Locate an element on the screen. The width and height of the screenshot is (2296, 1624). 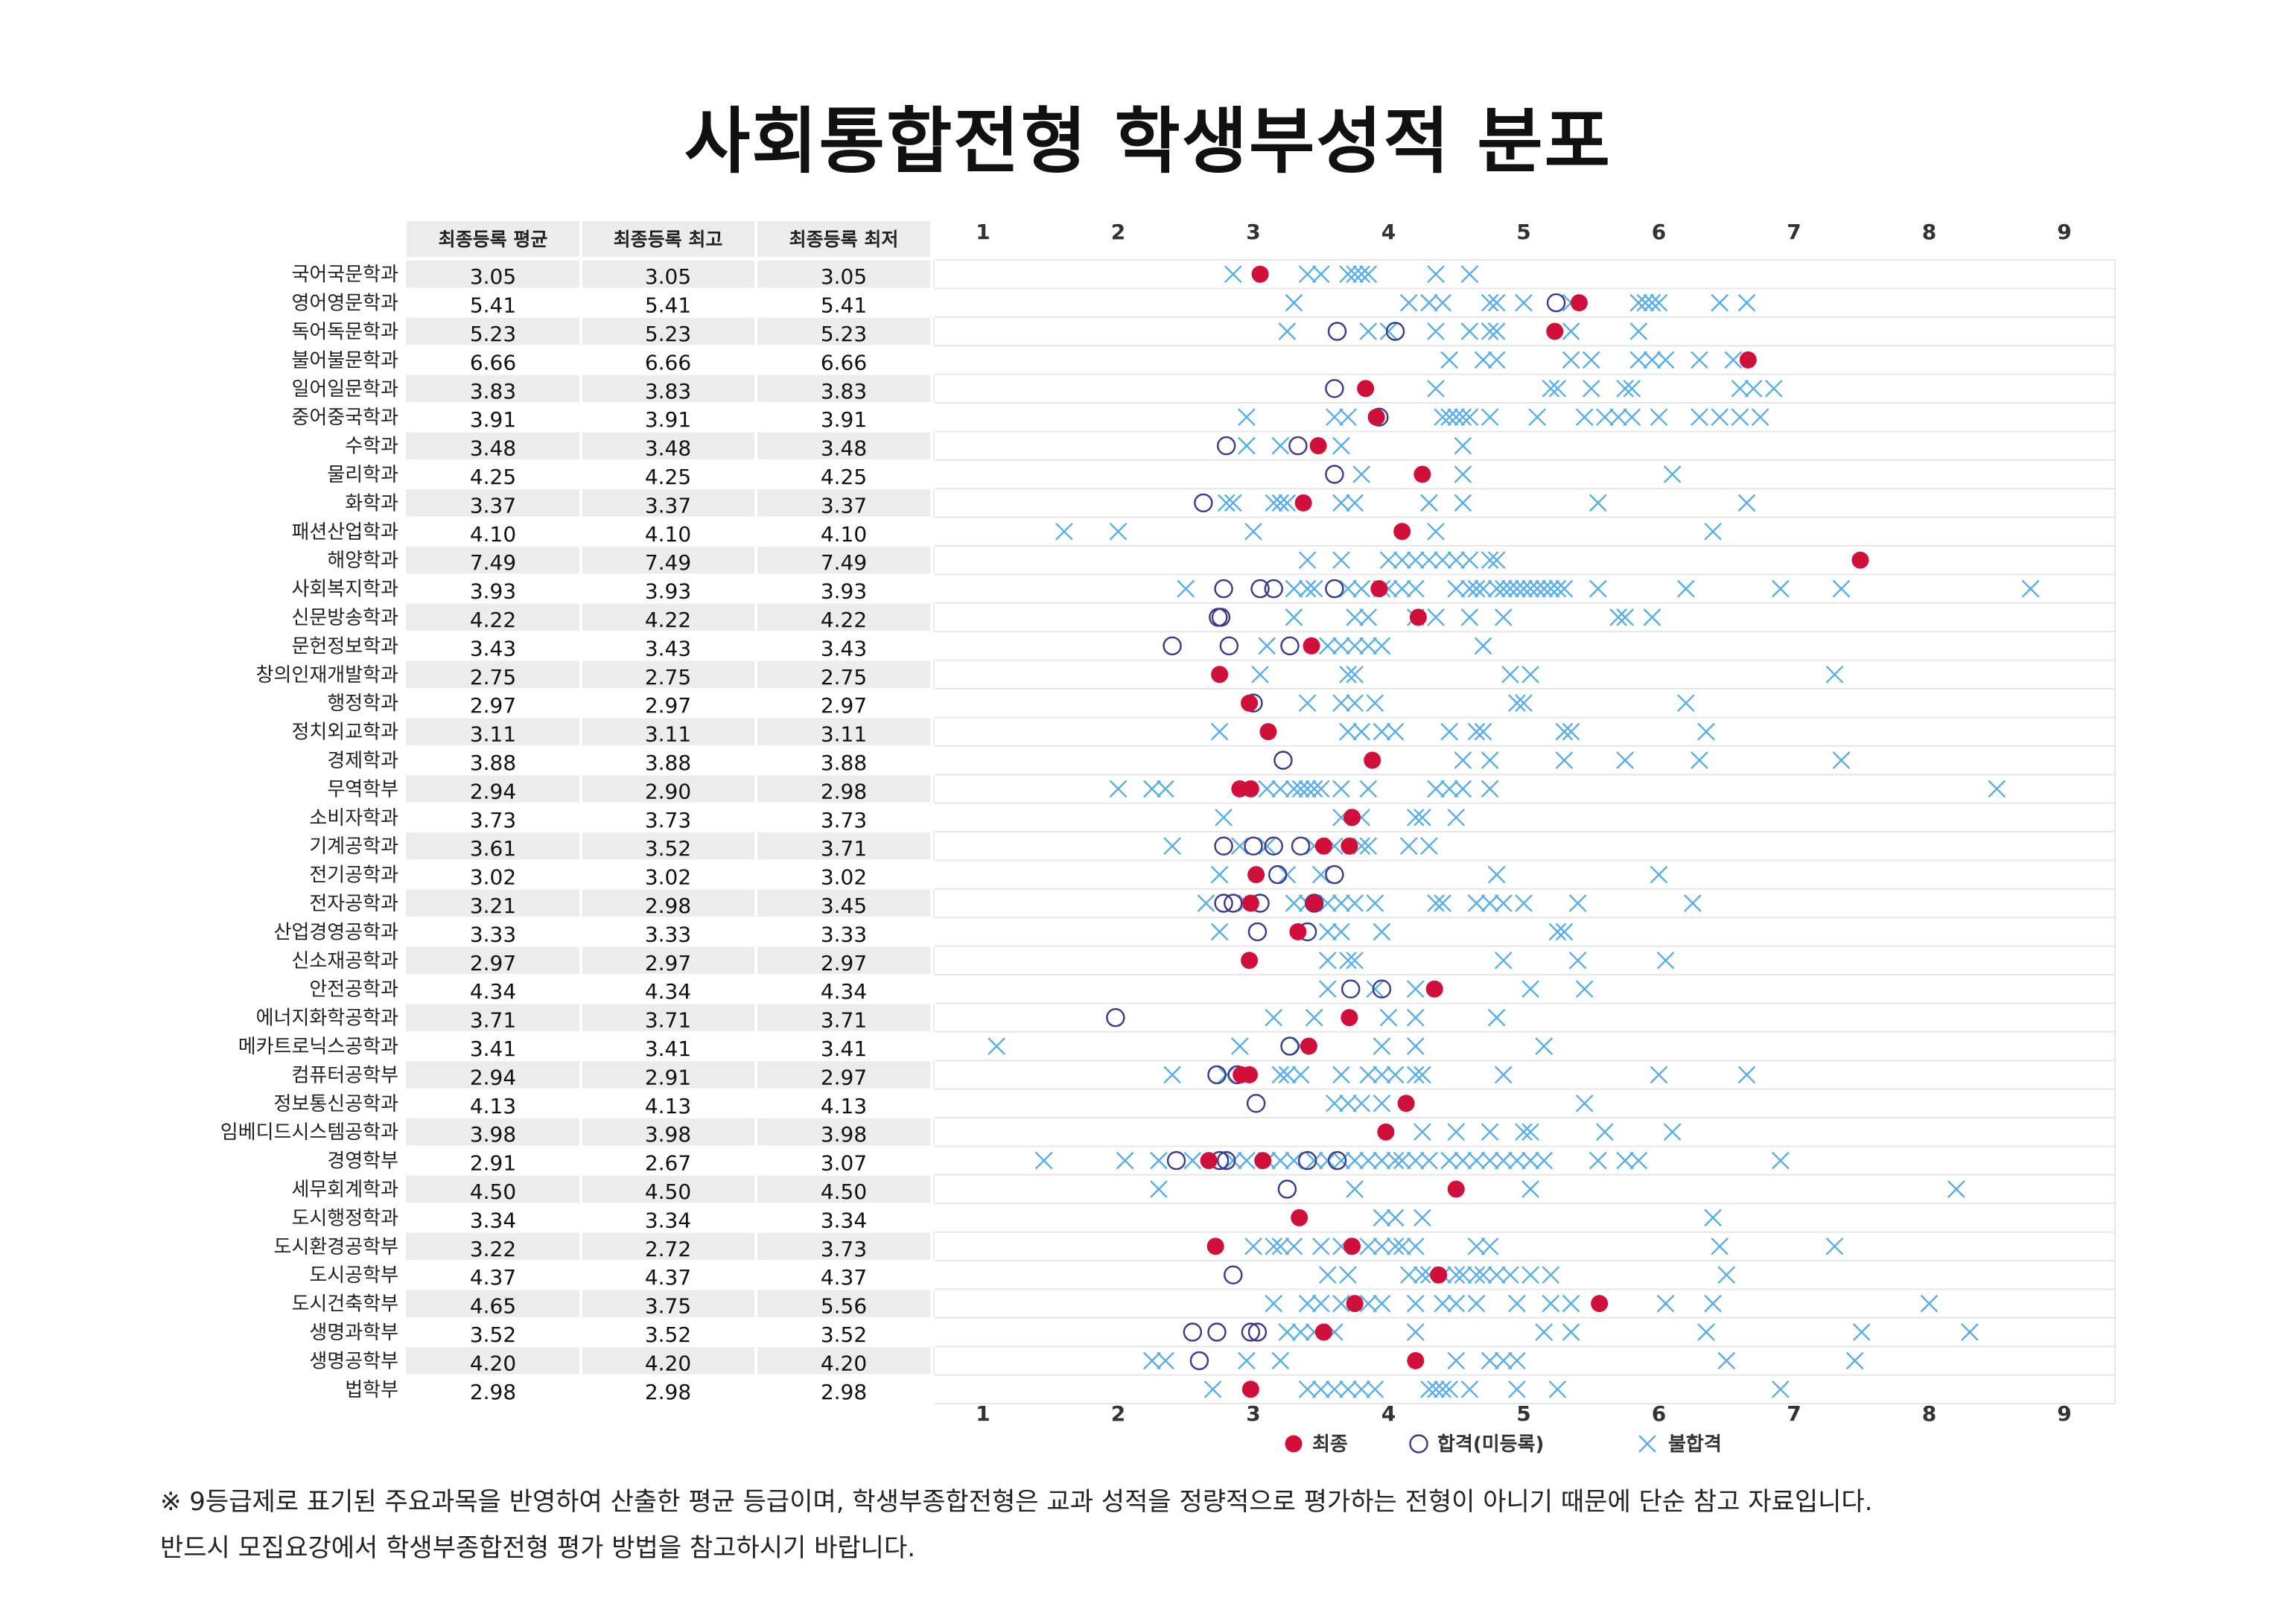
final-mark is located at coordinates (1250, 903).